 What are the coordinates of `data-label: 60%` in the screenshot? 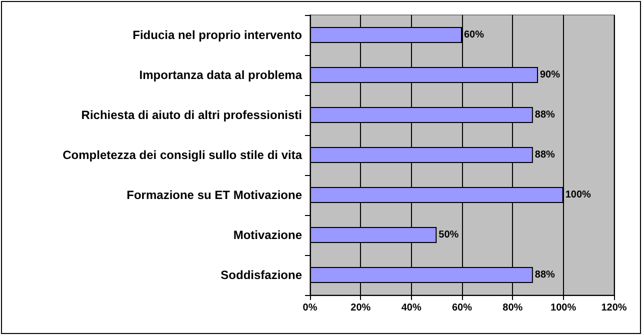 It's located at (474, 35).